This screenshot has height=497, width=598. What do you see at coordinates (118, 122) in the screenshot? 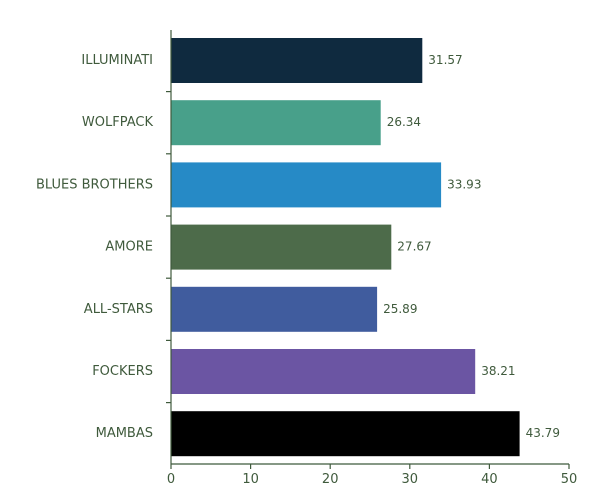
I see `category-label: WOLFPACK` at bounding box center [118, 122].